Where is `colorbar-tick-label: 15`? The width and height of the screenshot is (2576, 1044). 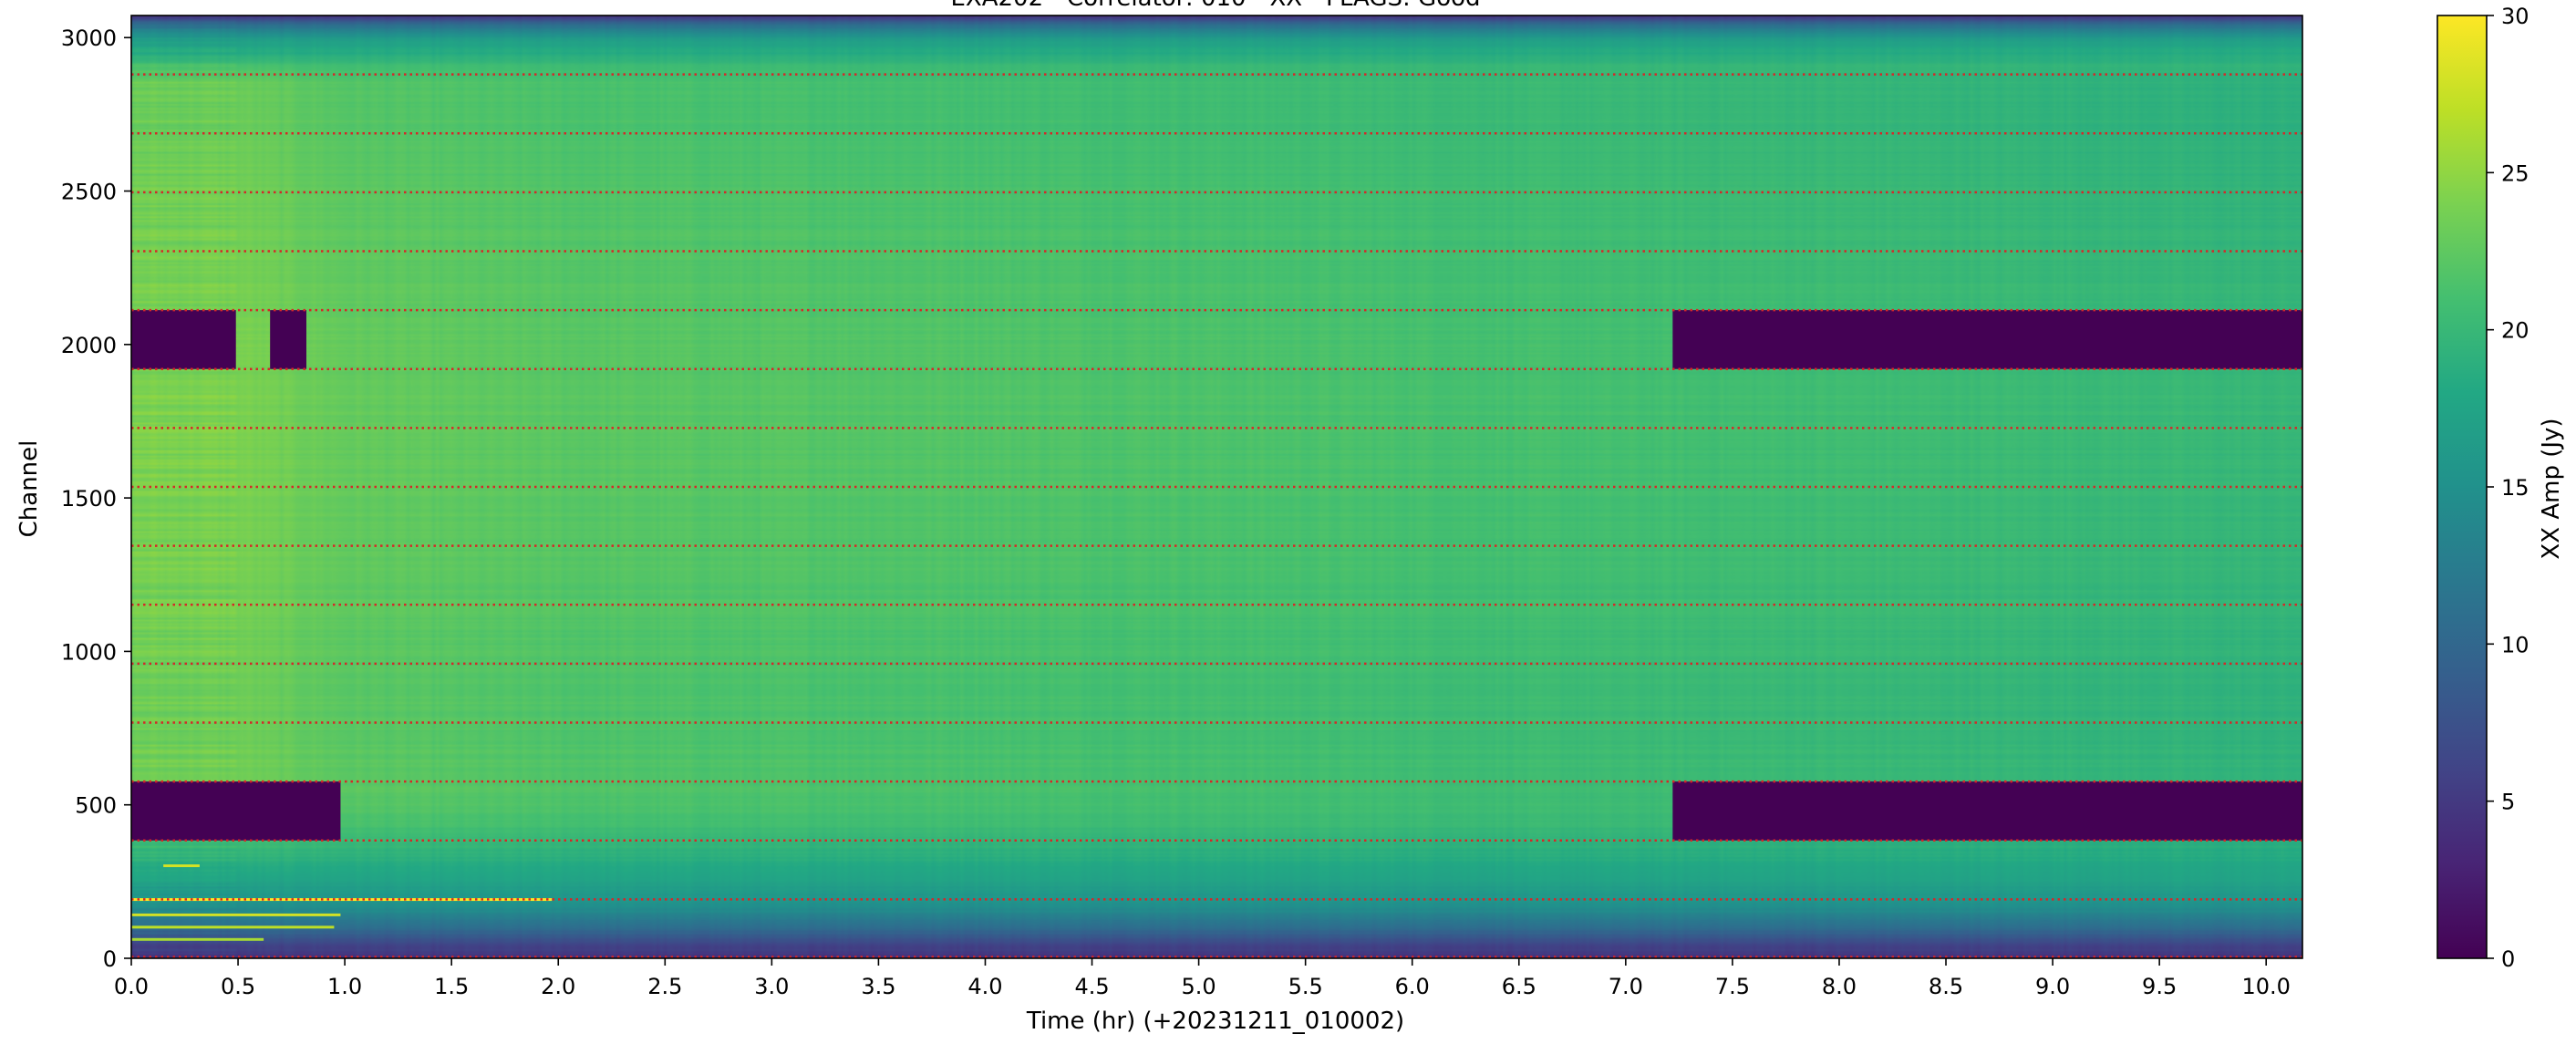 colorbar-tick-label: 15 is located at coordinates (2515, 488).